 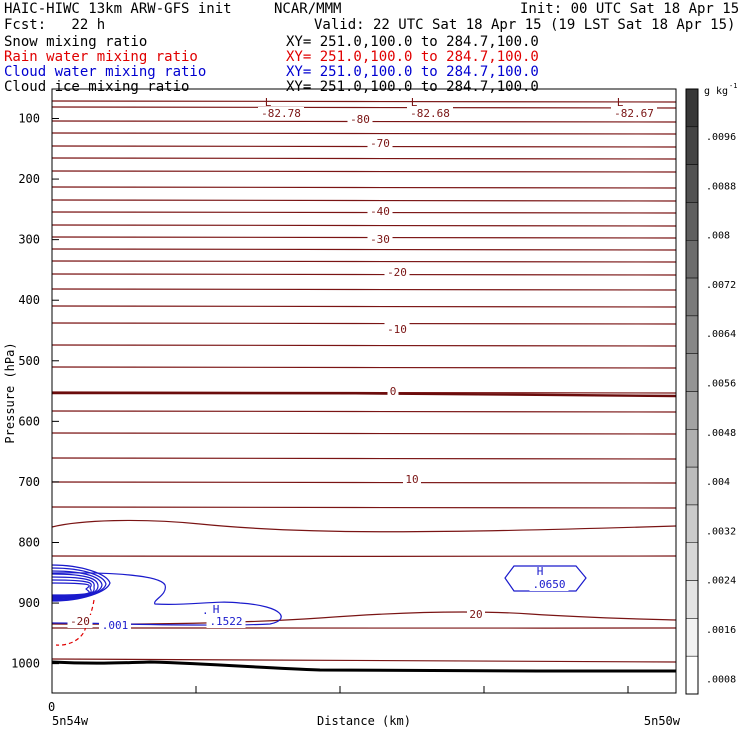 What do you see at coordinates (412, 42) in the screenshot?
I see `xy-label-snow: XY= 251.0,100.0 to 284.7,100.0` at bounding box center [412, 42].